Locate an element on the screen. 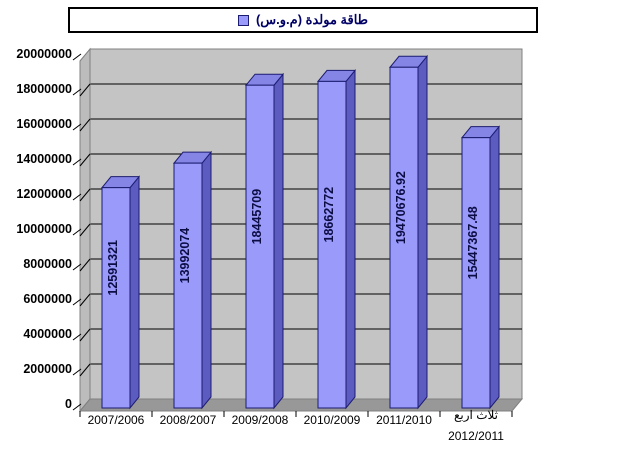  bar-value-label: 13992074 is located at coordinates (185, 256).